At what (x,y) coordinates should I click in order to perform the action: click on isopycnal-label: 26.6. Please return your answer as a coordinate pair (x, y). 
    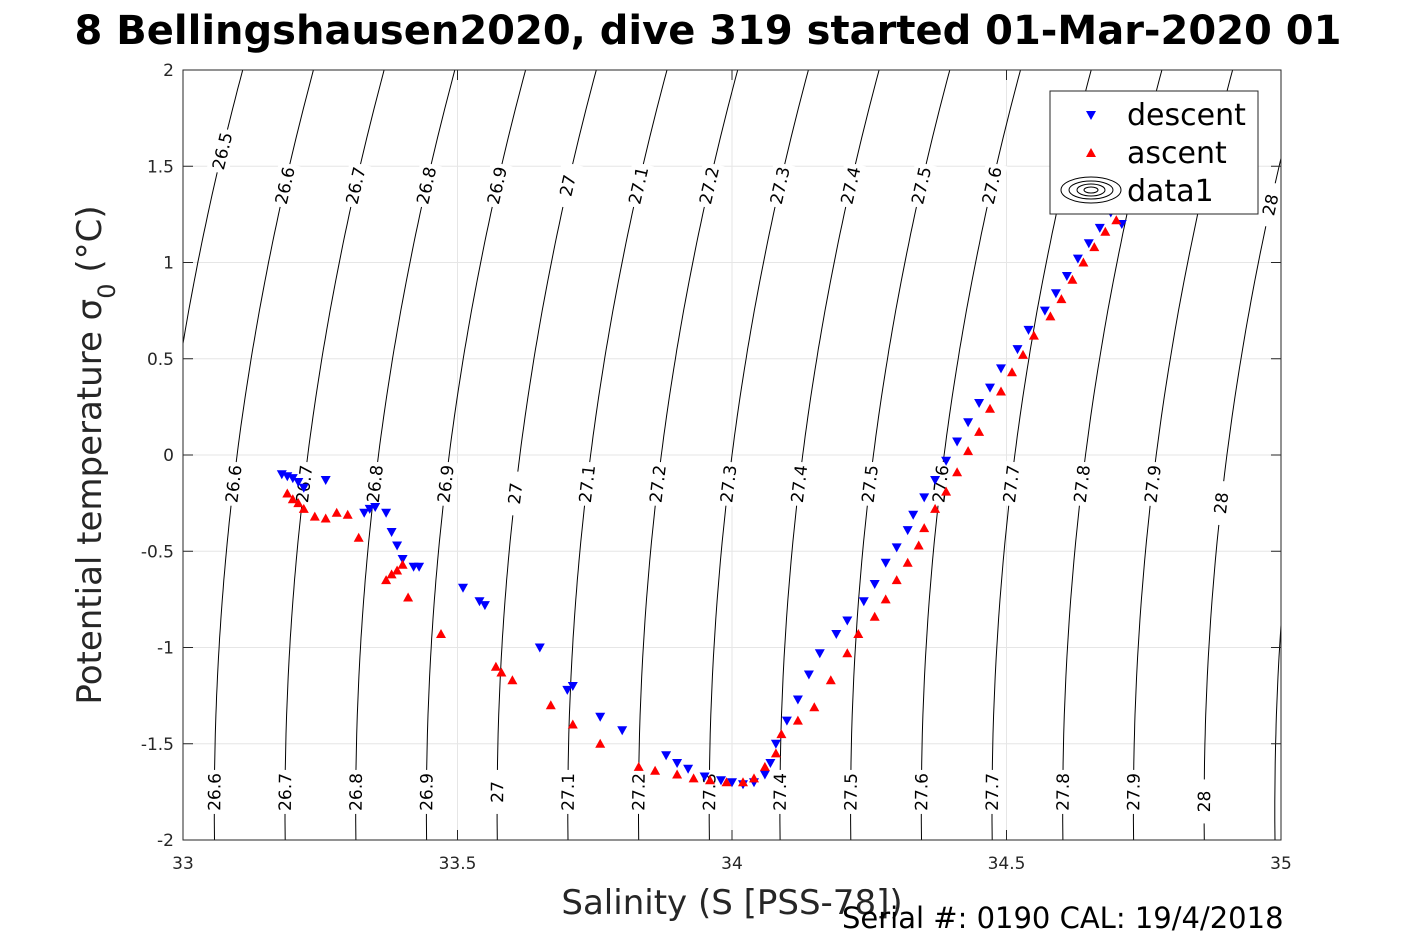
    Looking at the image, I should click on (234, 484).